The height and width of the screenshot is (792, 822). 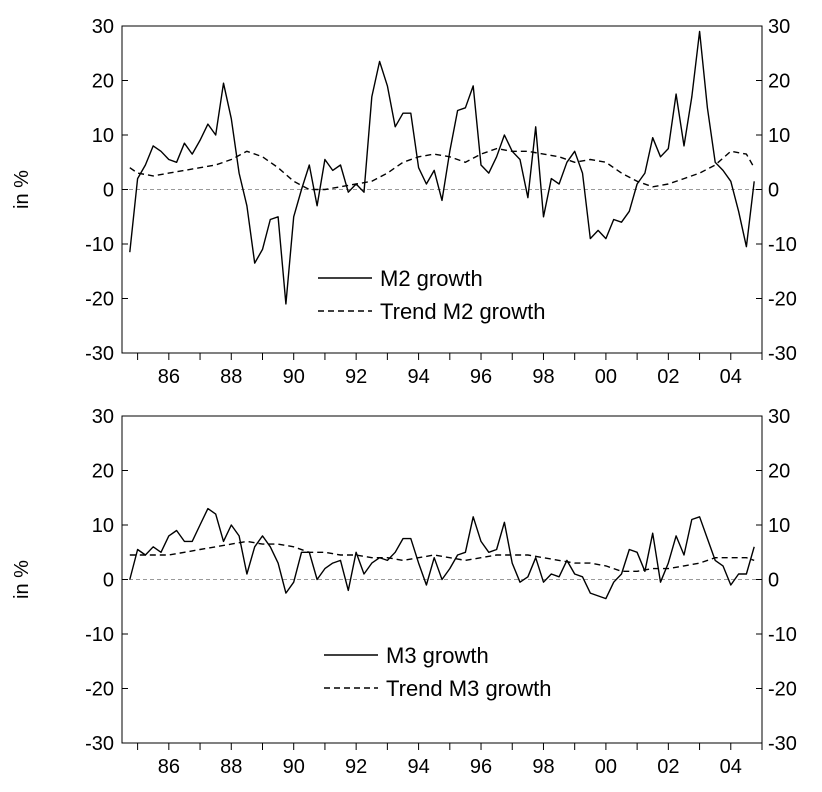 I want to click on panel-1-x-tick-label: 90, so click(x=294, y=377).